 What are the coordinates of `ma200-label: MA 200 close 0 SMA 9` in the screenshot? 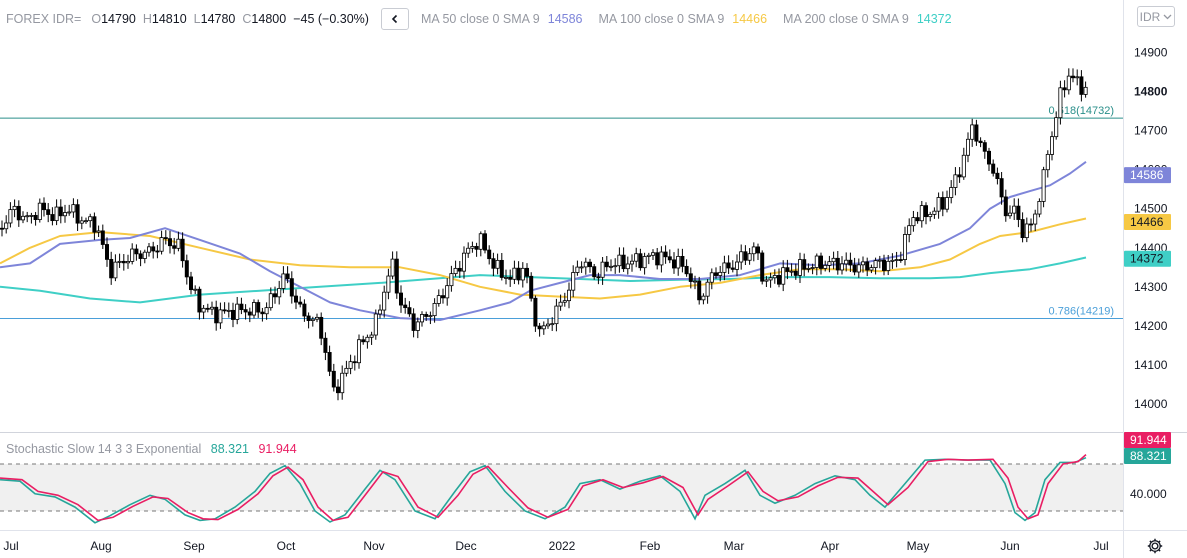 It's located at (846, 19).